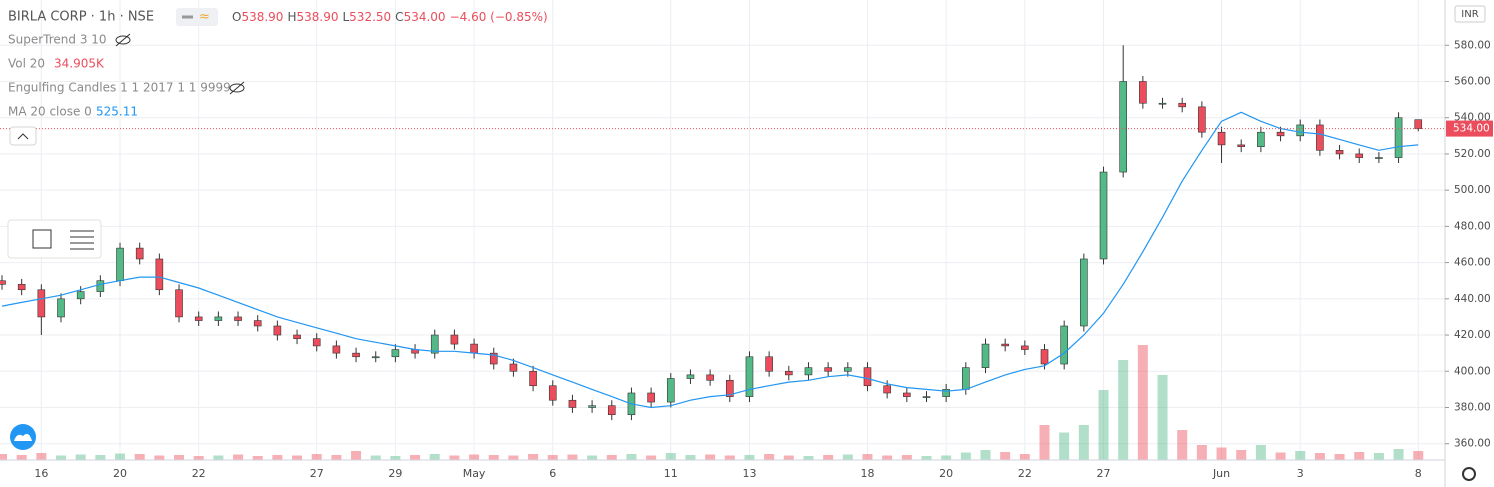 The width and height of the screenshot is (1494, 487). I want to click on x-tick-label: 3, so click(1300, 473).